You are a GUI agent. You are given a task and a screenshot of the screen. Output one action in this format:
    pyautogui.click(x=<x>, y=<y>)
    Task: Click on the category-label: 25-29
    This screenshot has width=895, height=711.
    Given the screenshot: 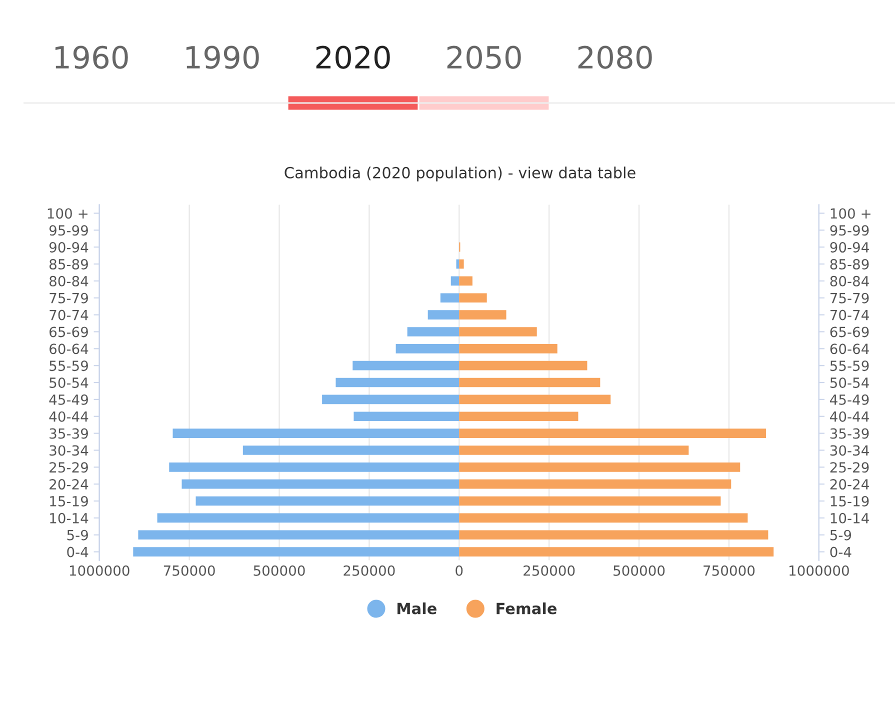 What is the action you would take?
    pyautogui.click(x=69, y=467)
    